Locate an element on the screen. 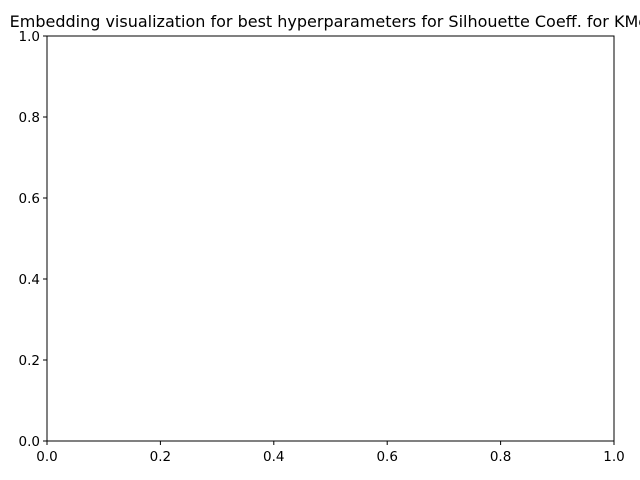  y-tick-label: 0.4 is located at coordinates (29, 280).